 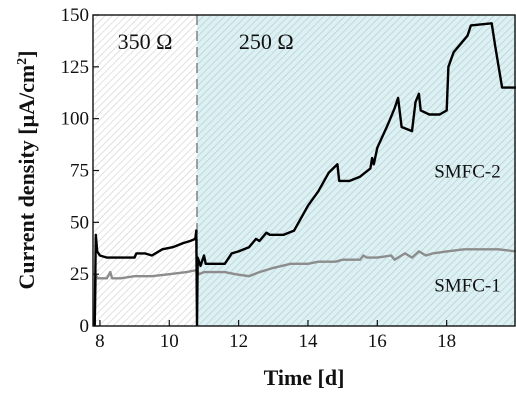 I want to click on x-tick-label: 14, so click(x=308, y=341).